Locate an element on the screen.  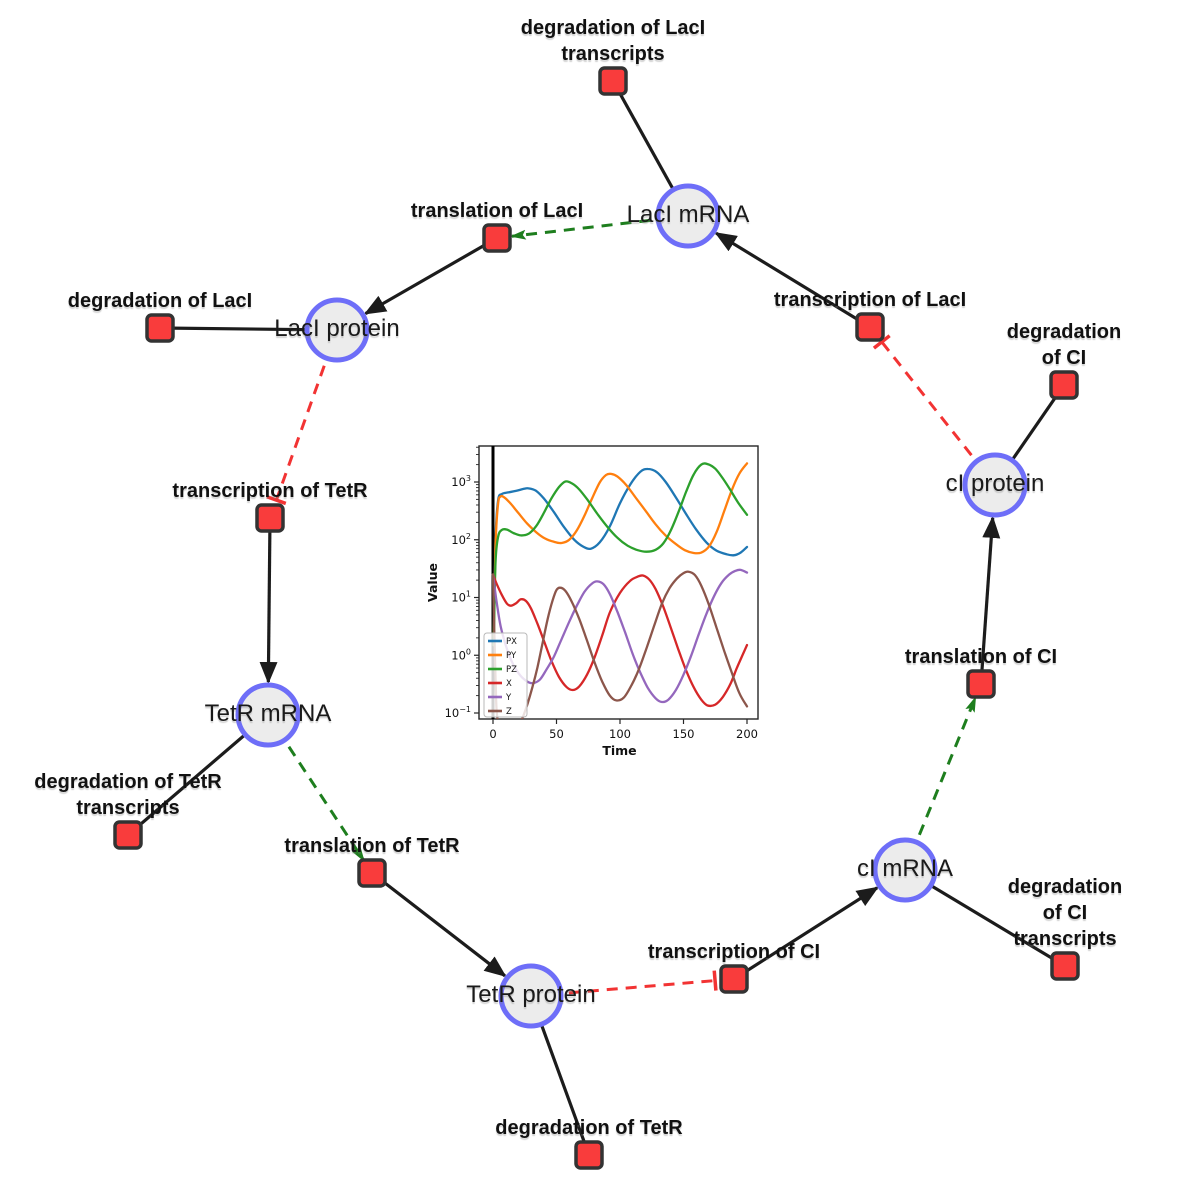
series-curves is located at coordinates (620, 590).